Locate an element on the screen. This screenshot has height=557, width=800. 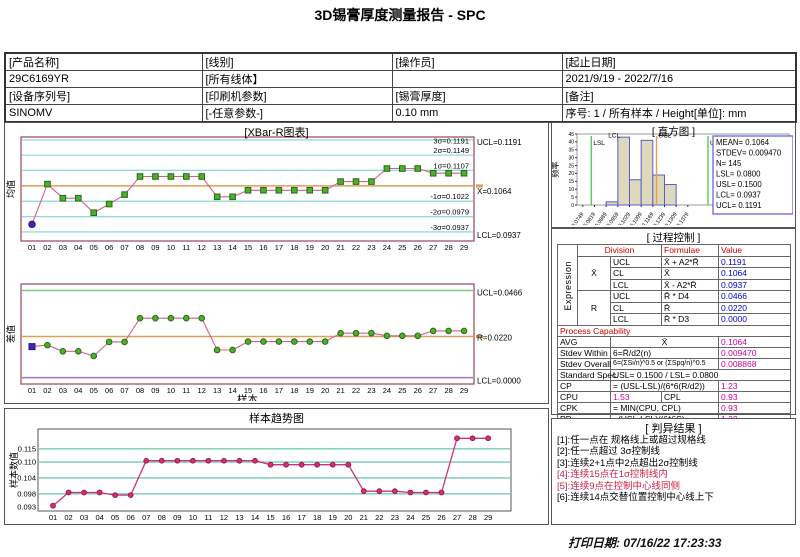
cap-label: Stdev Overall is located at coordinates (584, 363).